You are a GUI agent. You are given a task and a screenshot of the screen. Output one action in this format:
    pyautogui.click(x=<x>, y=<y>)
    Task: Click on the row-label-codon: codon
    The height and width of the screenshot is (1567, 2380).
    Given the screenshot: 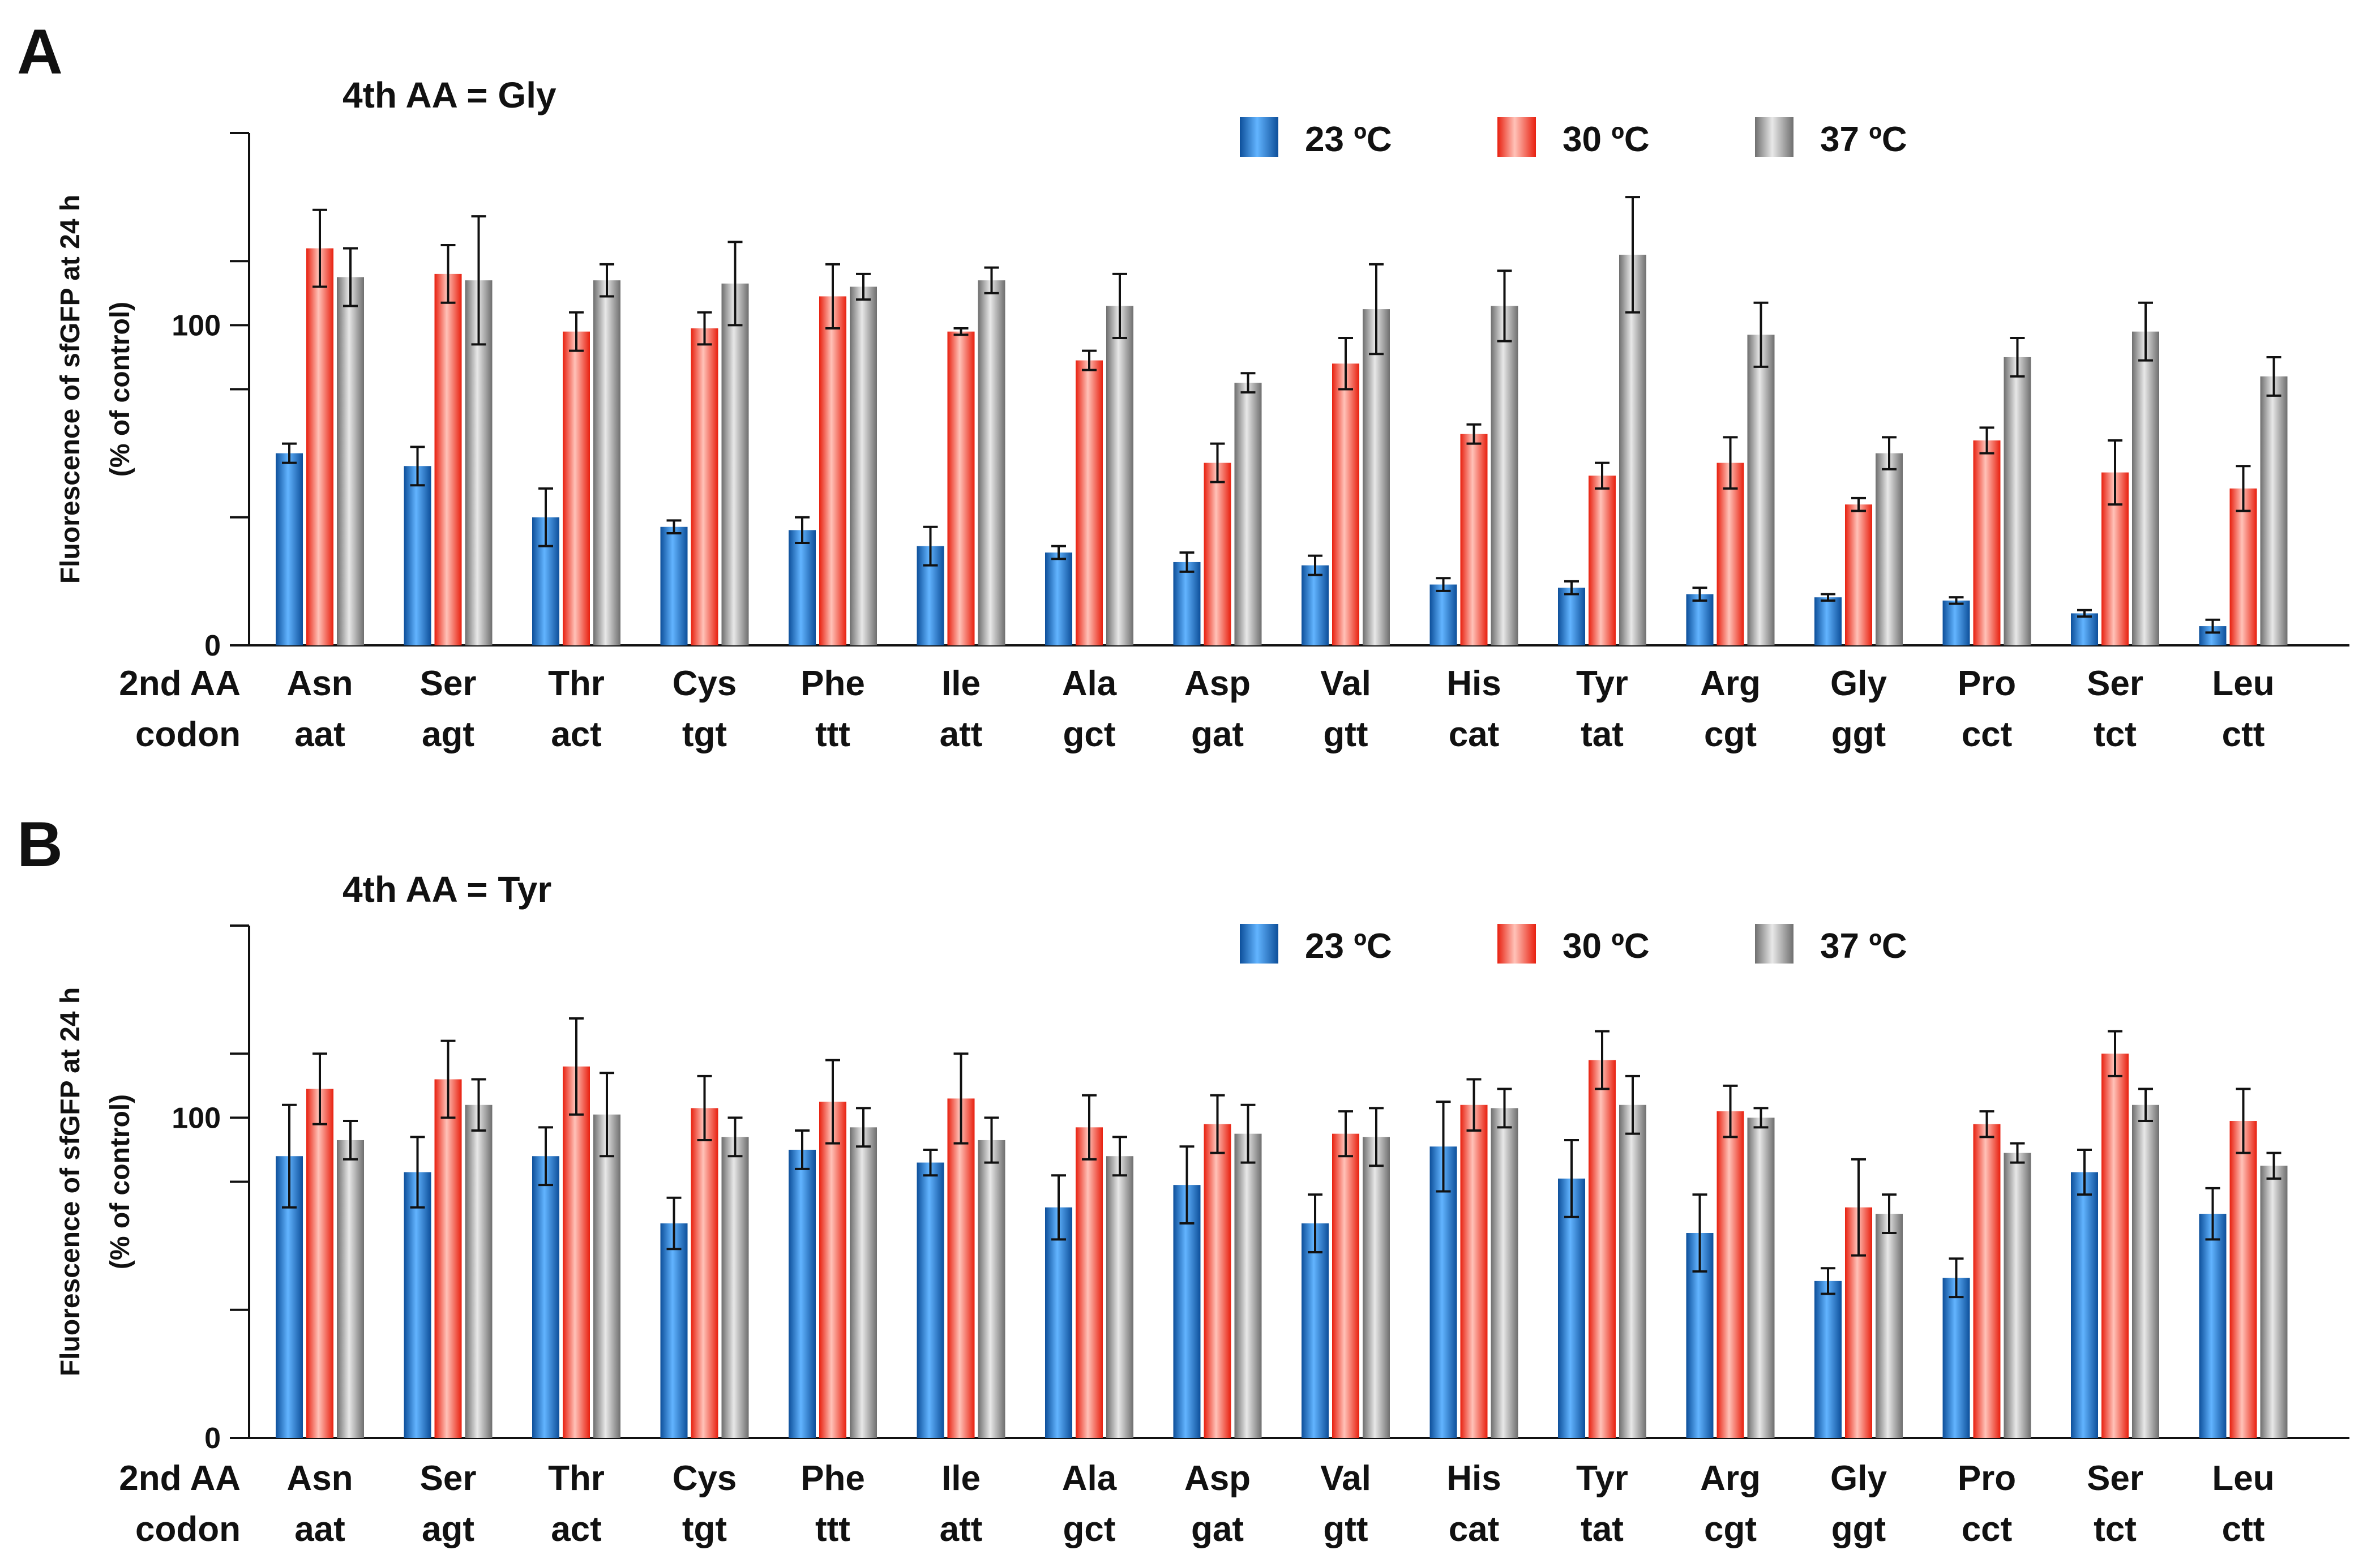 What is the action you would take?
    pyautogui.click(x=188, y=1529)
    